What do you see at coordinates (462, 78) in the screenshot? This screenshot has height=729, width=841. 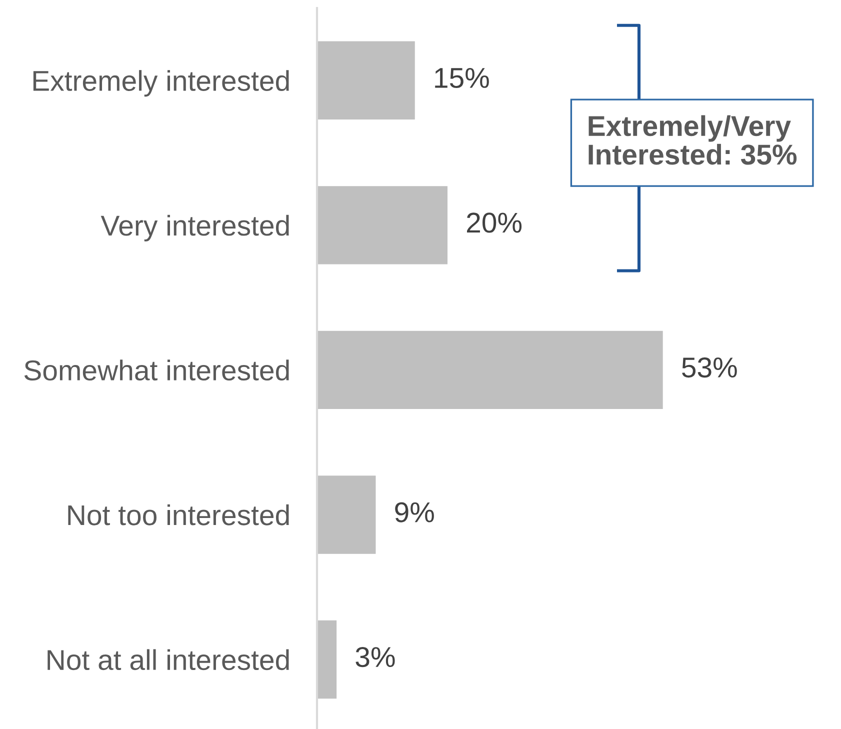 I see `data-label: 15%` at bounding box center [462, 78].